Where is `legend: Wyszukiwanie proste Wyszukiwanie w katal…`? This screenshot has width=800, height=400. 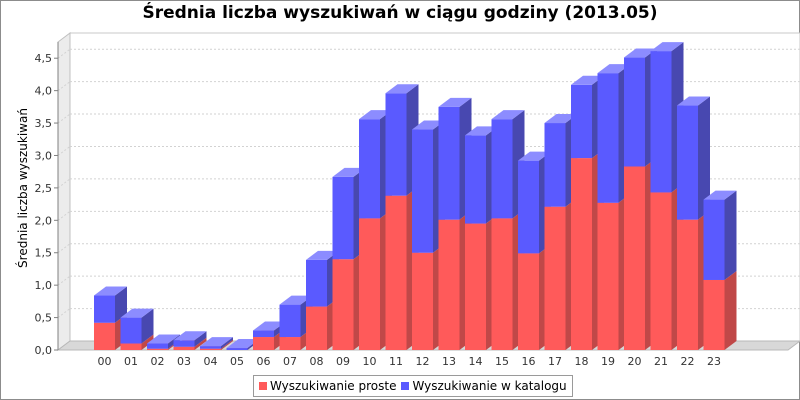 legend: Wyszukiwanie proste Wyszukiwanie w katal… is located at coordinates (413, 386).